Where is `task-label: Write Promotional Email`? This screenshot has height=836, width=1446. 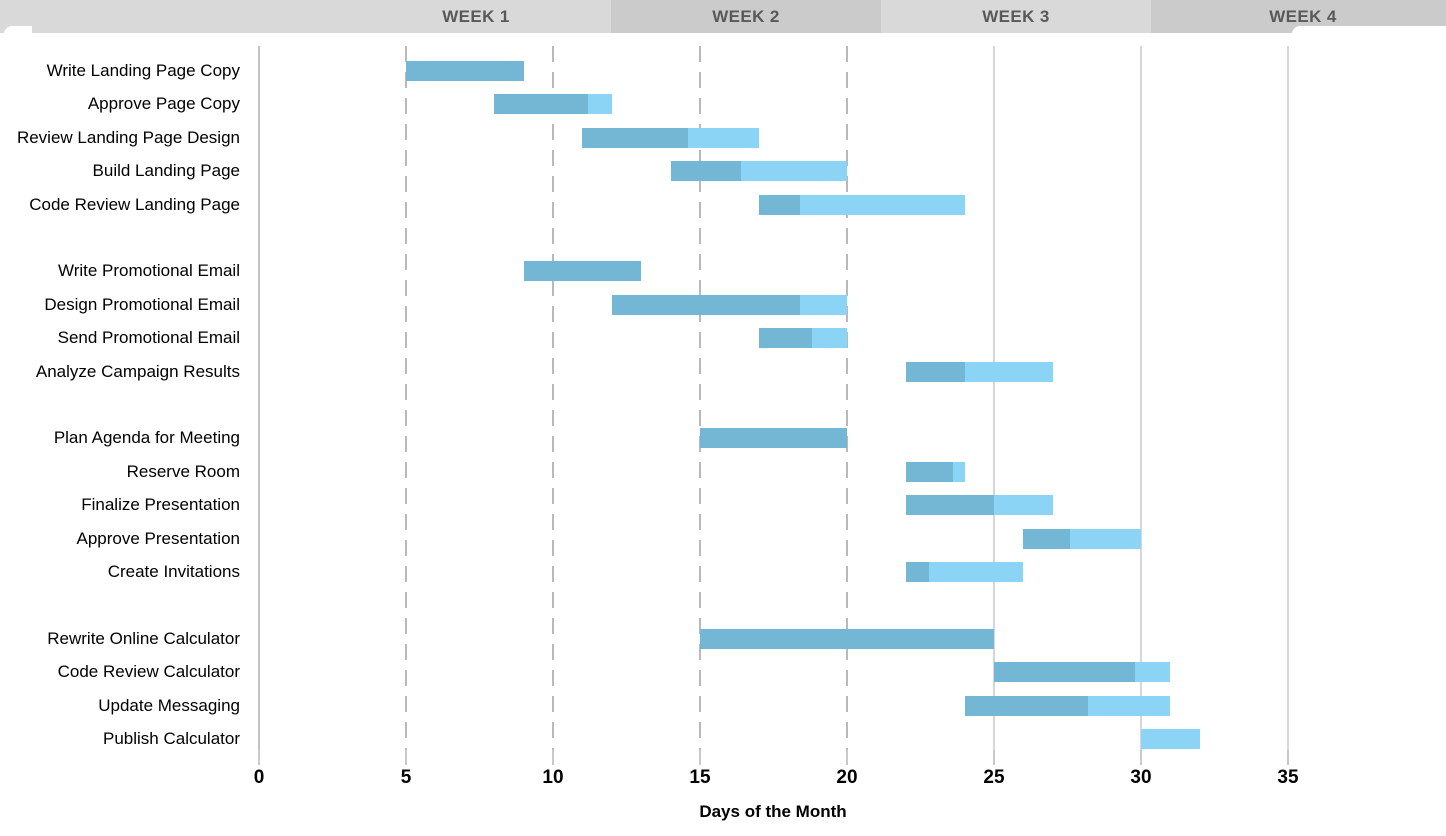
task-label: Write Promotional Email is located at coordinates (148, 271).